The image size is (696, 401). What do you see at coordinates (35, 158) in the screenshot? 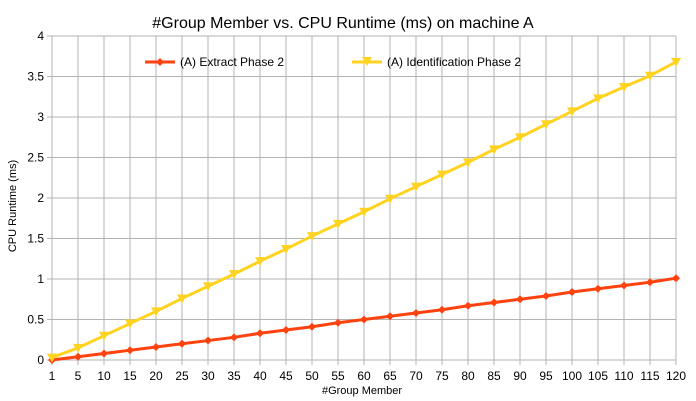
I see `y-tick-label: 2.5` at bounding box center [35, 158].